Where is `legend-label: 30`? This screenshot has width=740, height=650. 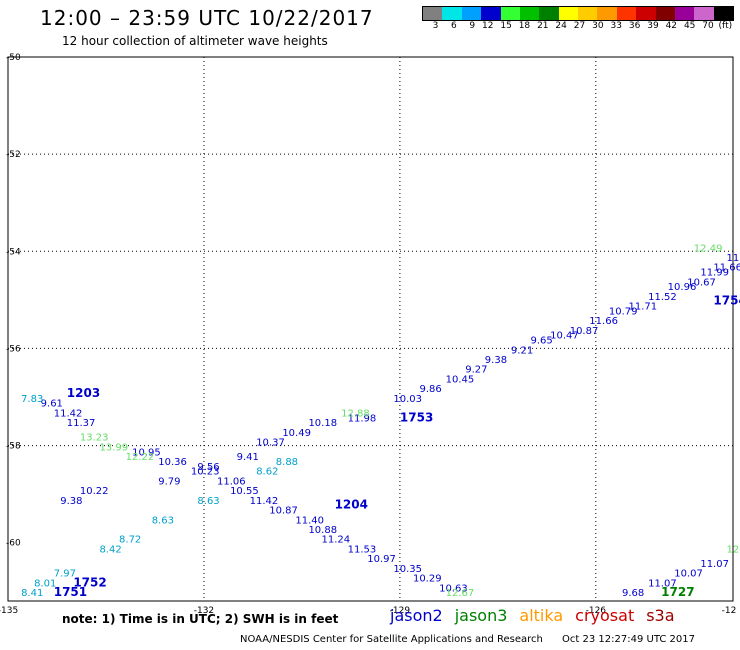 legend-label: 30 is located at coordinates (598, 26).